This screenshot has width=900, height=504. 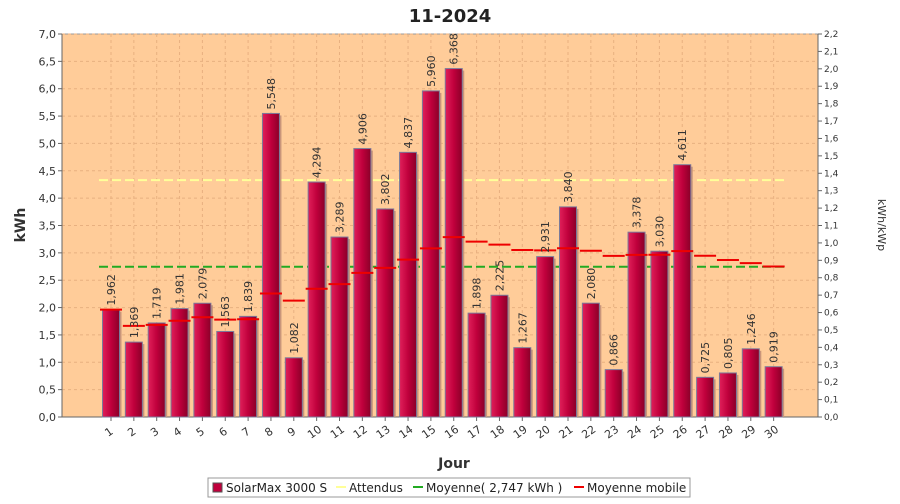 I want to click on data-label: 1,981, so click(x=180, y=289).